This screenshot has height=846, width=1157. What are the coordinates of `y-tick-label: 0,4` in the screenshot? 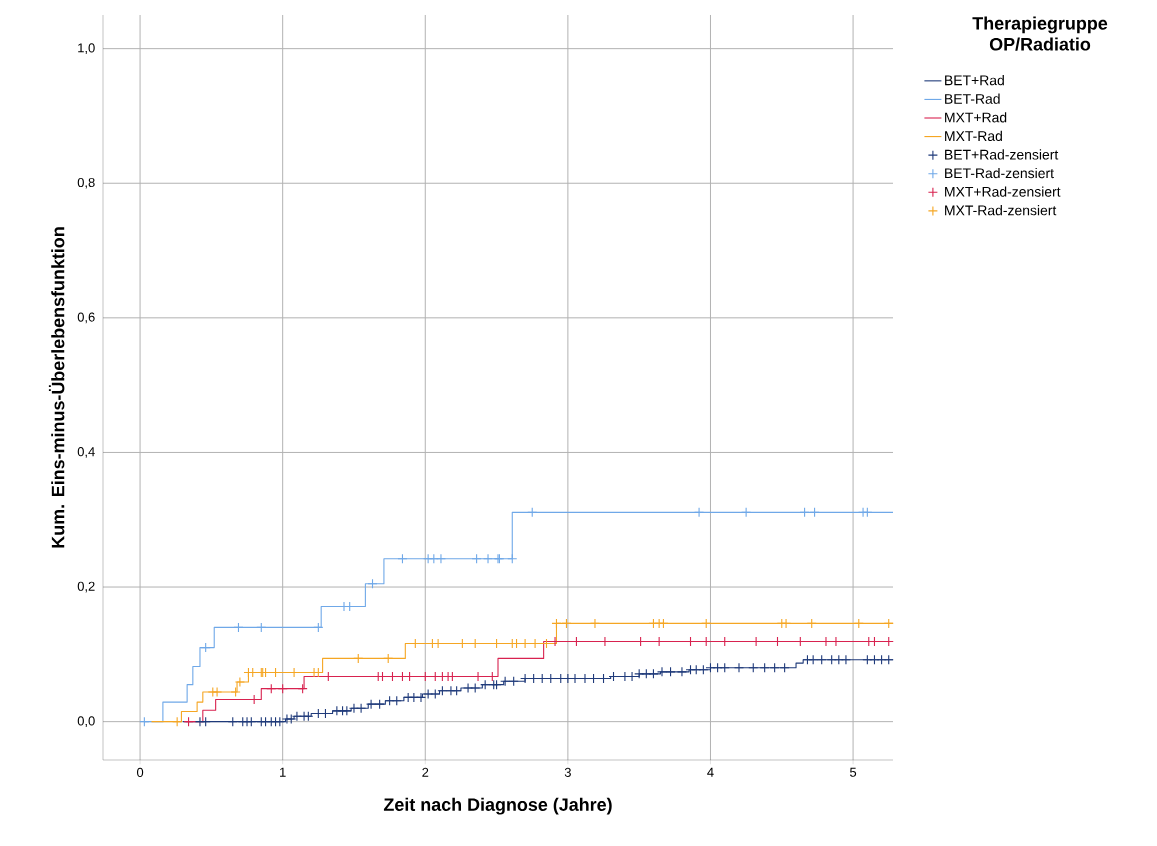 It's located at (86, 452).